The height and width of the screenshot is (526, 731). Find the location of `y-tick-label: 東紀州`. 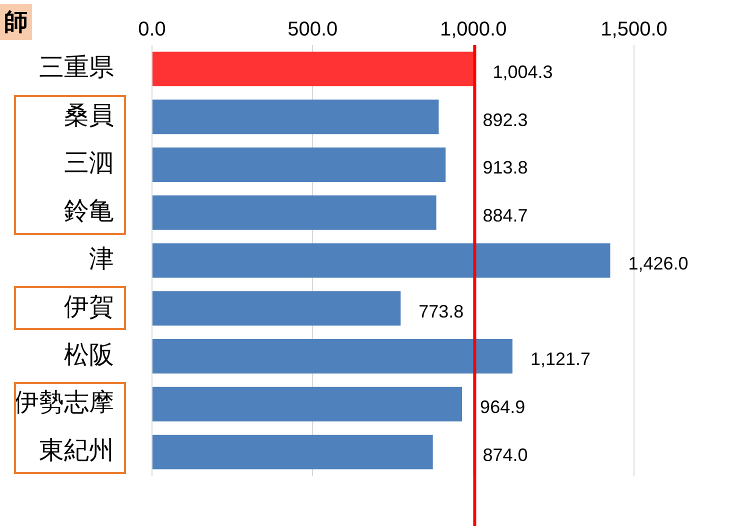

y-tick-label: 東紀州 is located at coordinates (76, 450).